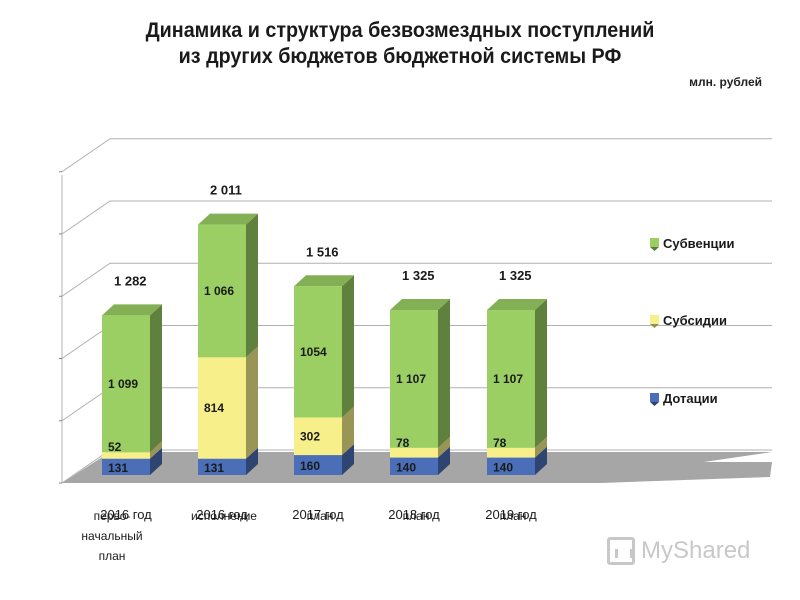  What do you see at coordinates (112, 516) in the screenshot?
I see `x-axis-sublabel: перво-` at bounding box center [112, 516].